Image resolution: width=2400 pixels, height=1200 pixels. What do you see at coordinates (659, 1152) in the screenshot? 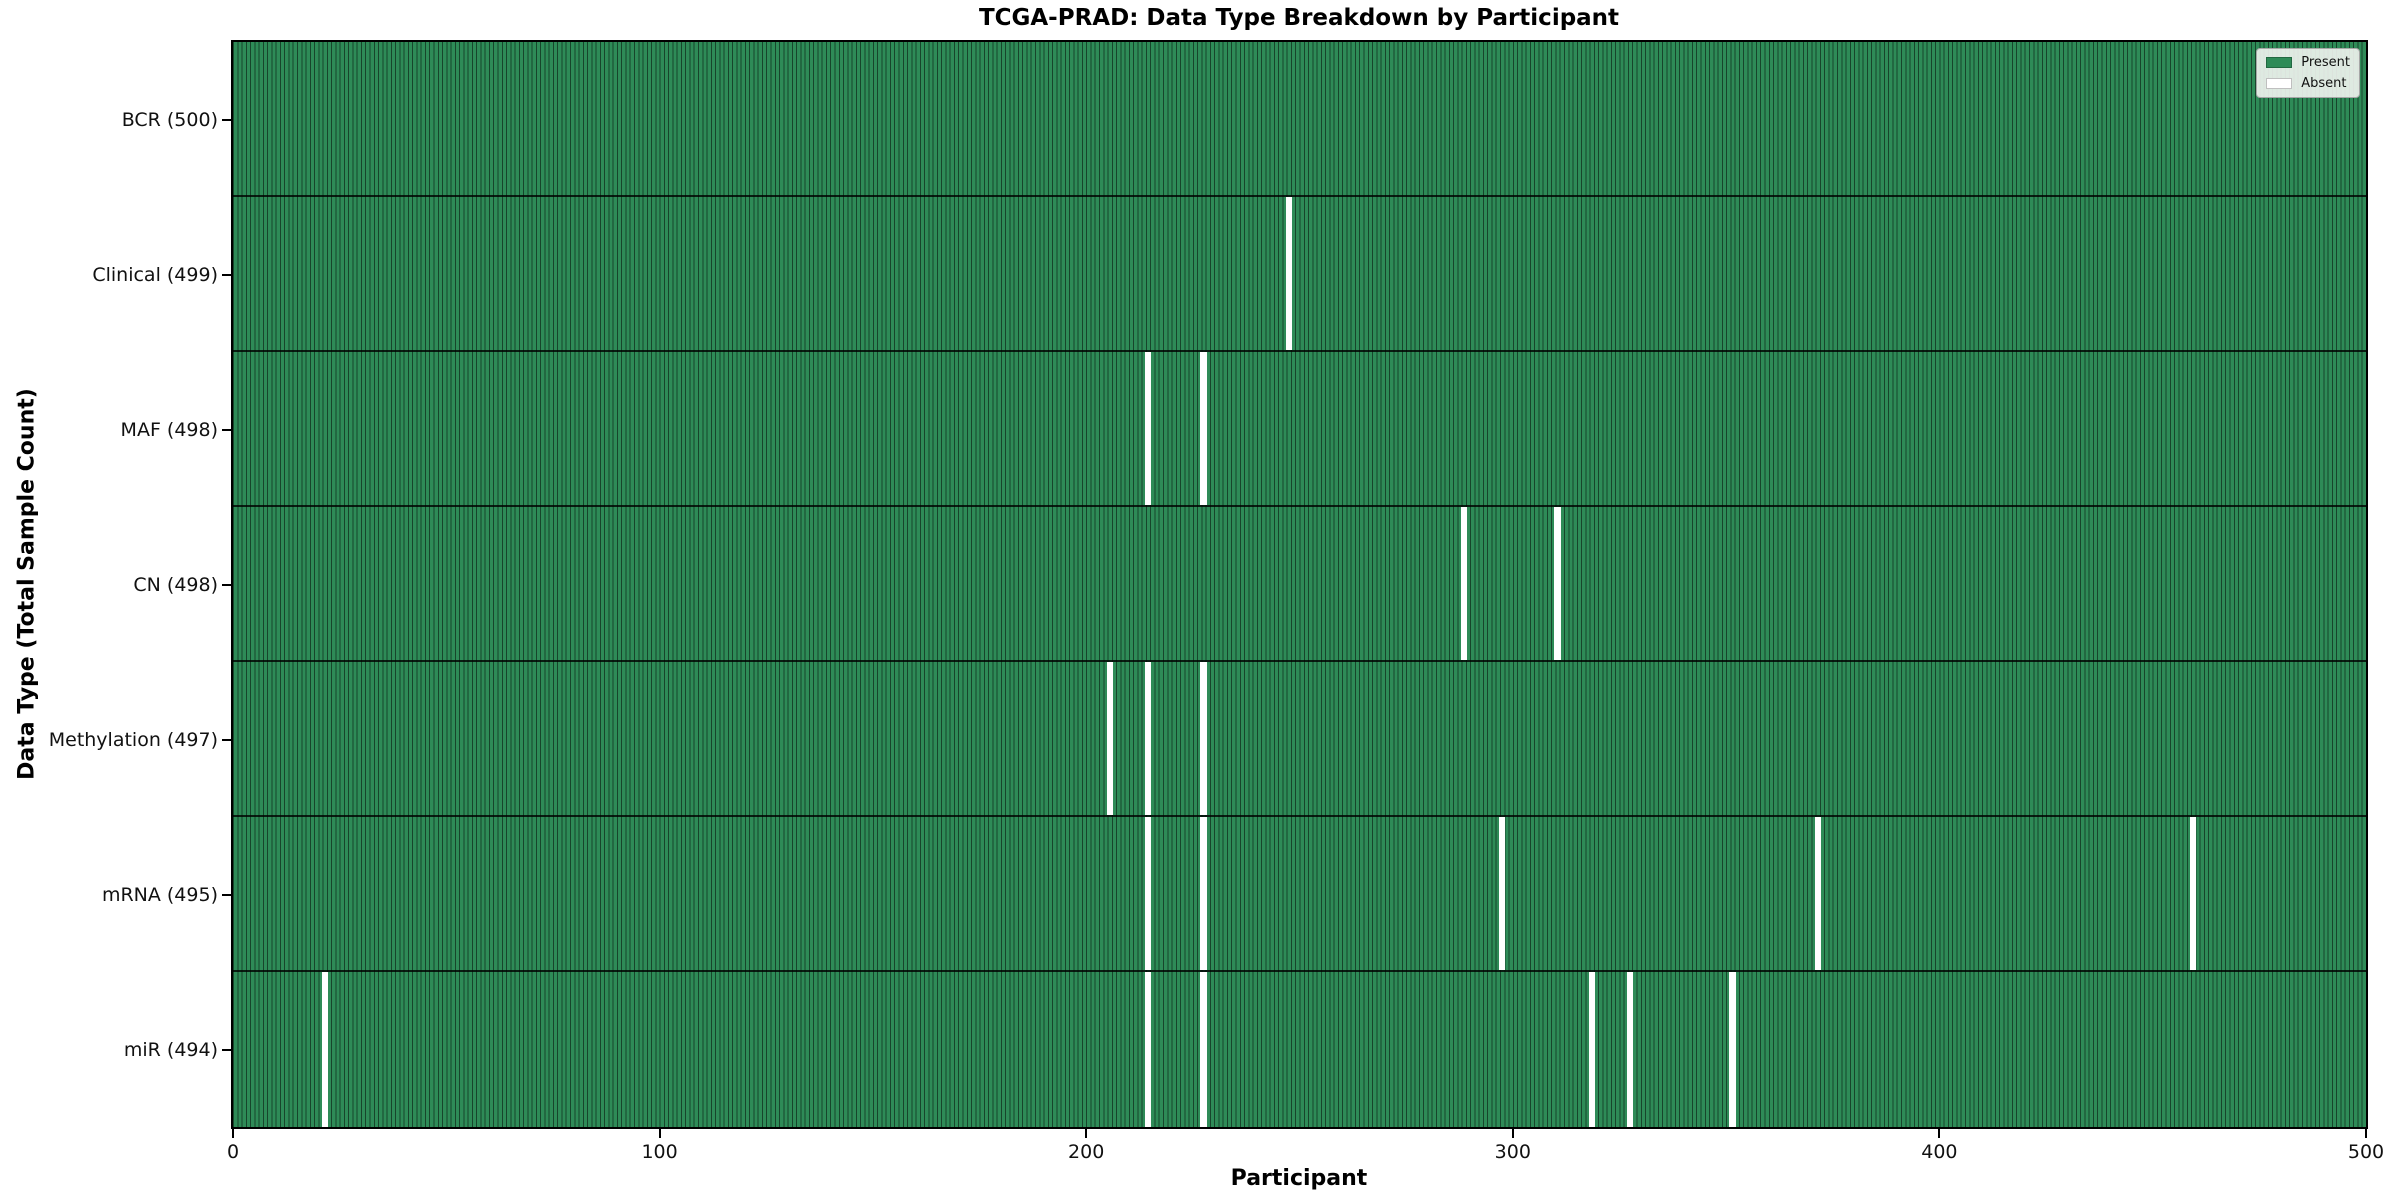
I see `x-tick-label-100: 100` at bounding box center [659, 1152].